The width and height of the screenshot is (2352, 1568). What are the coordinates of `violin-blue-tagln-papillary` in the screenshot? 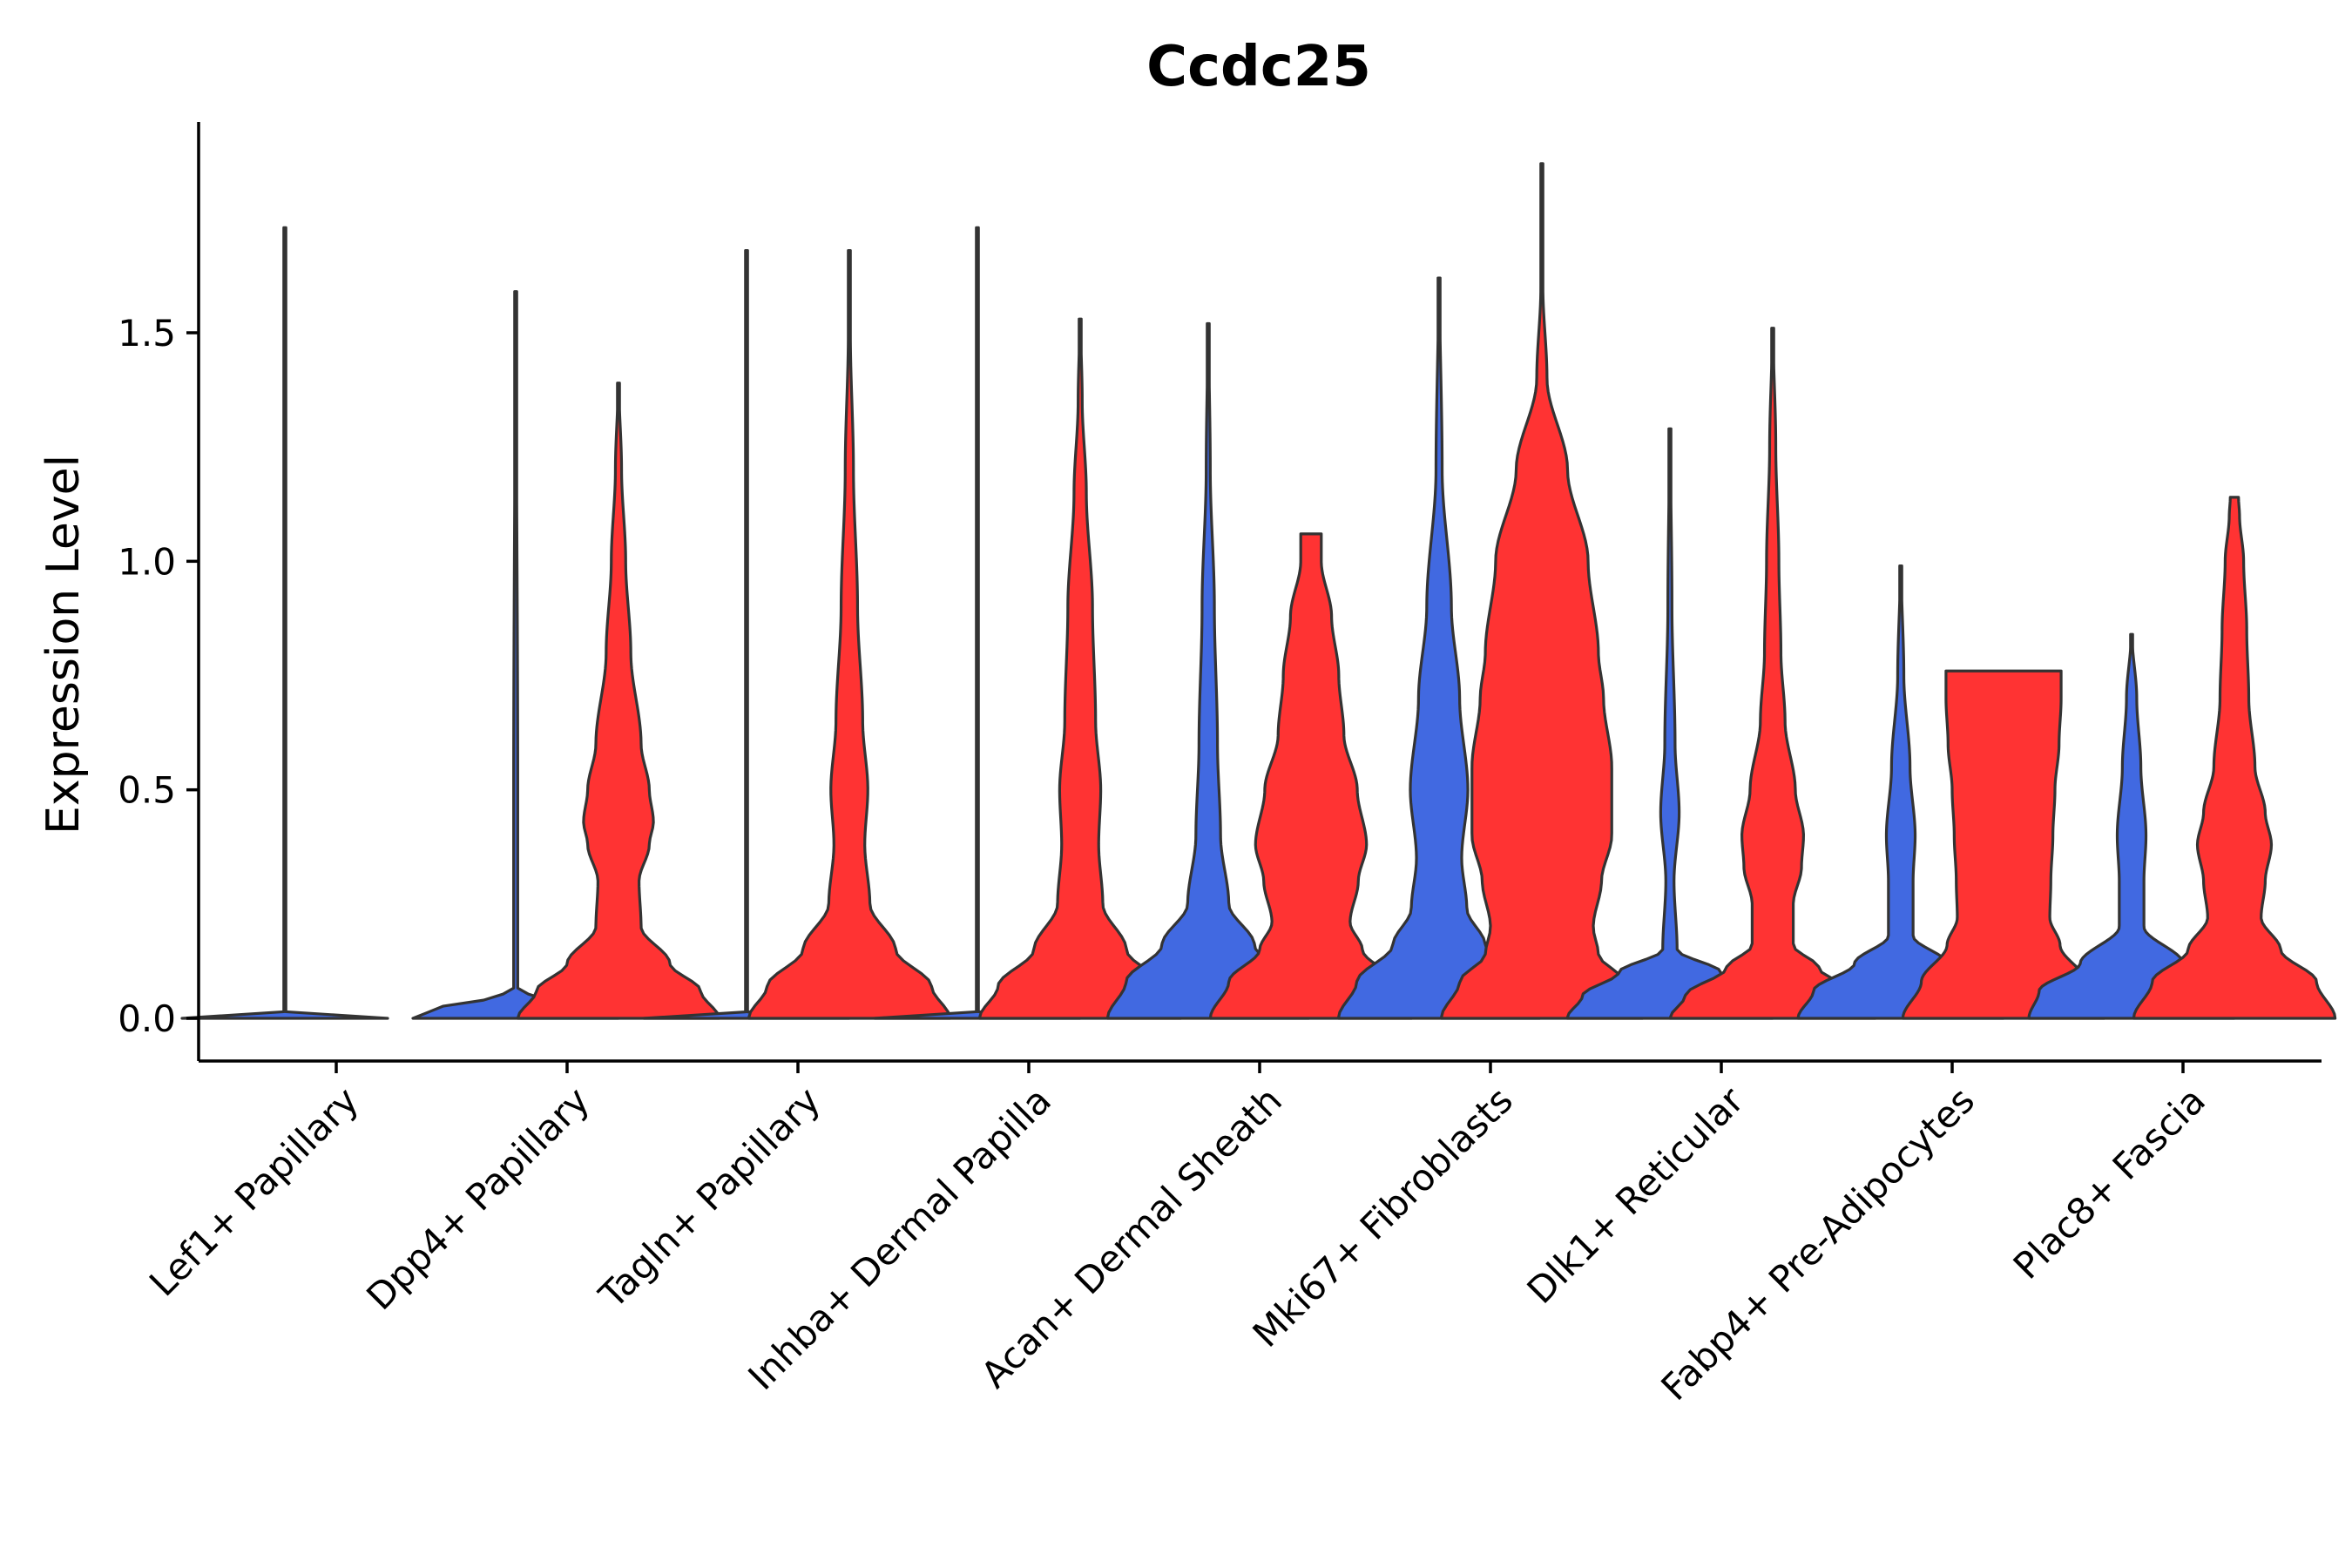 It's located at (746, 634).